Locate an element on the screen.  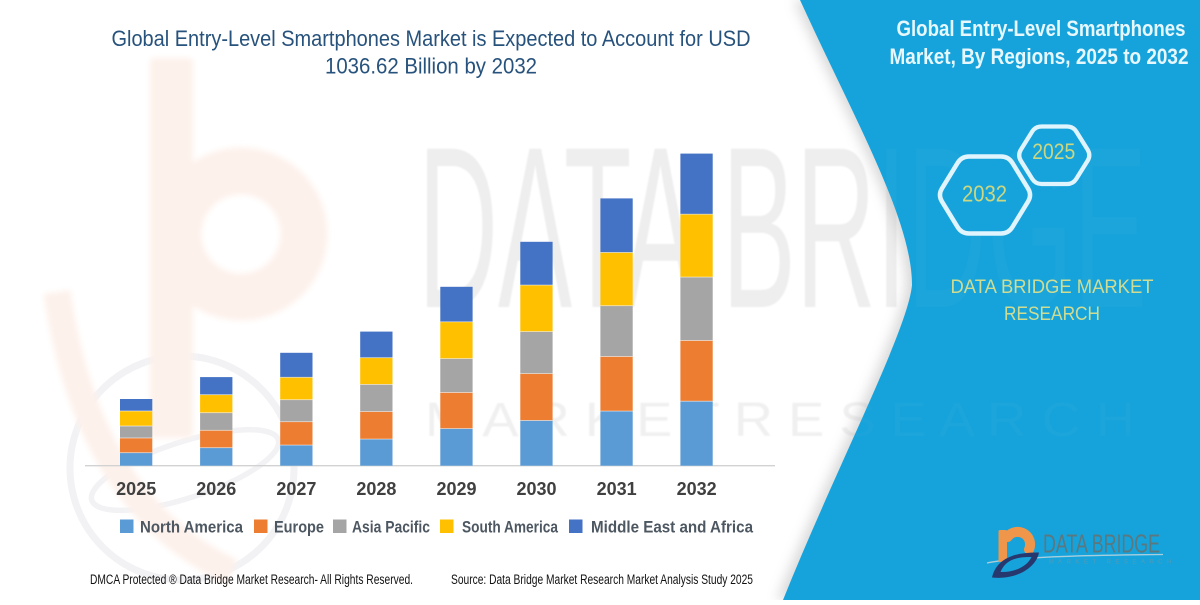
svg-text: 2026 is located at coordinates (216, 489).